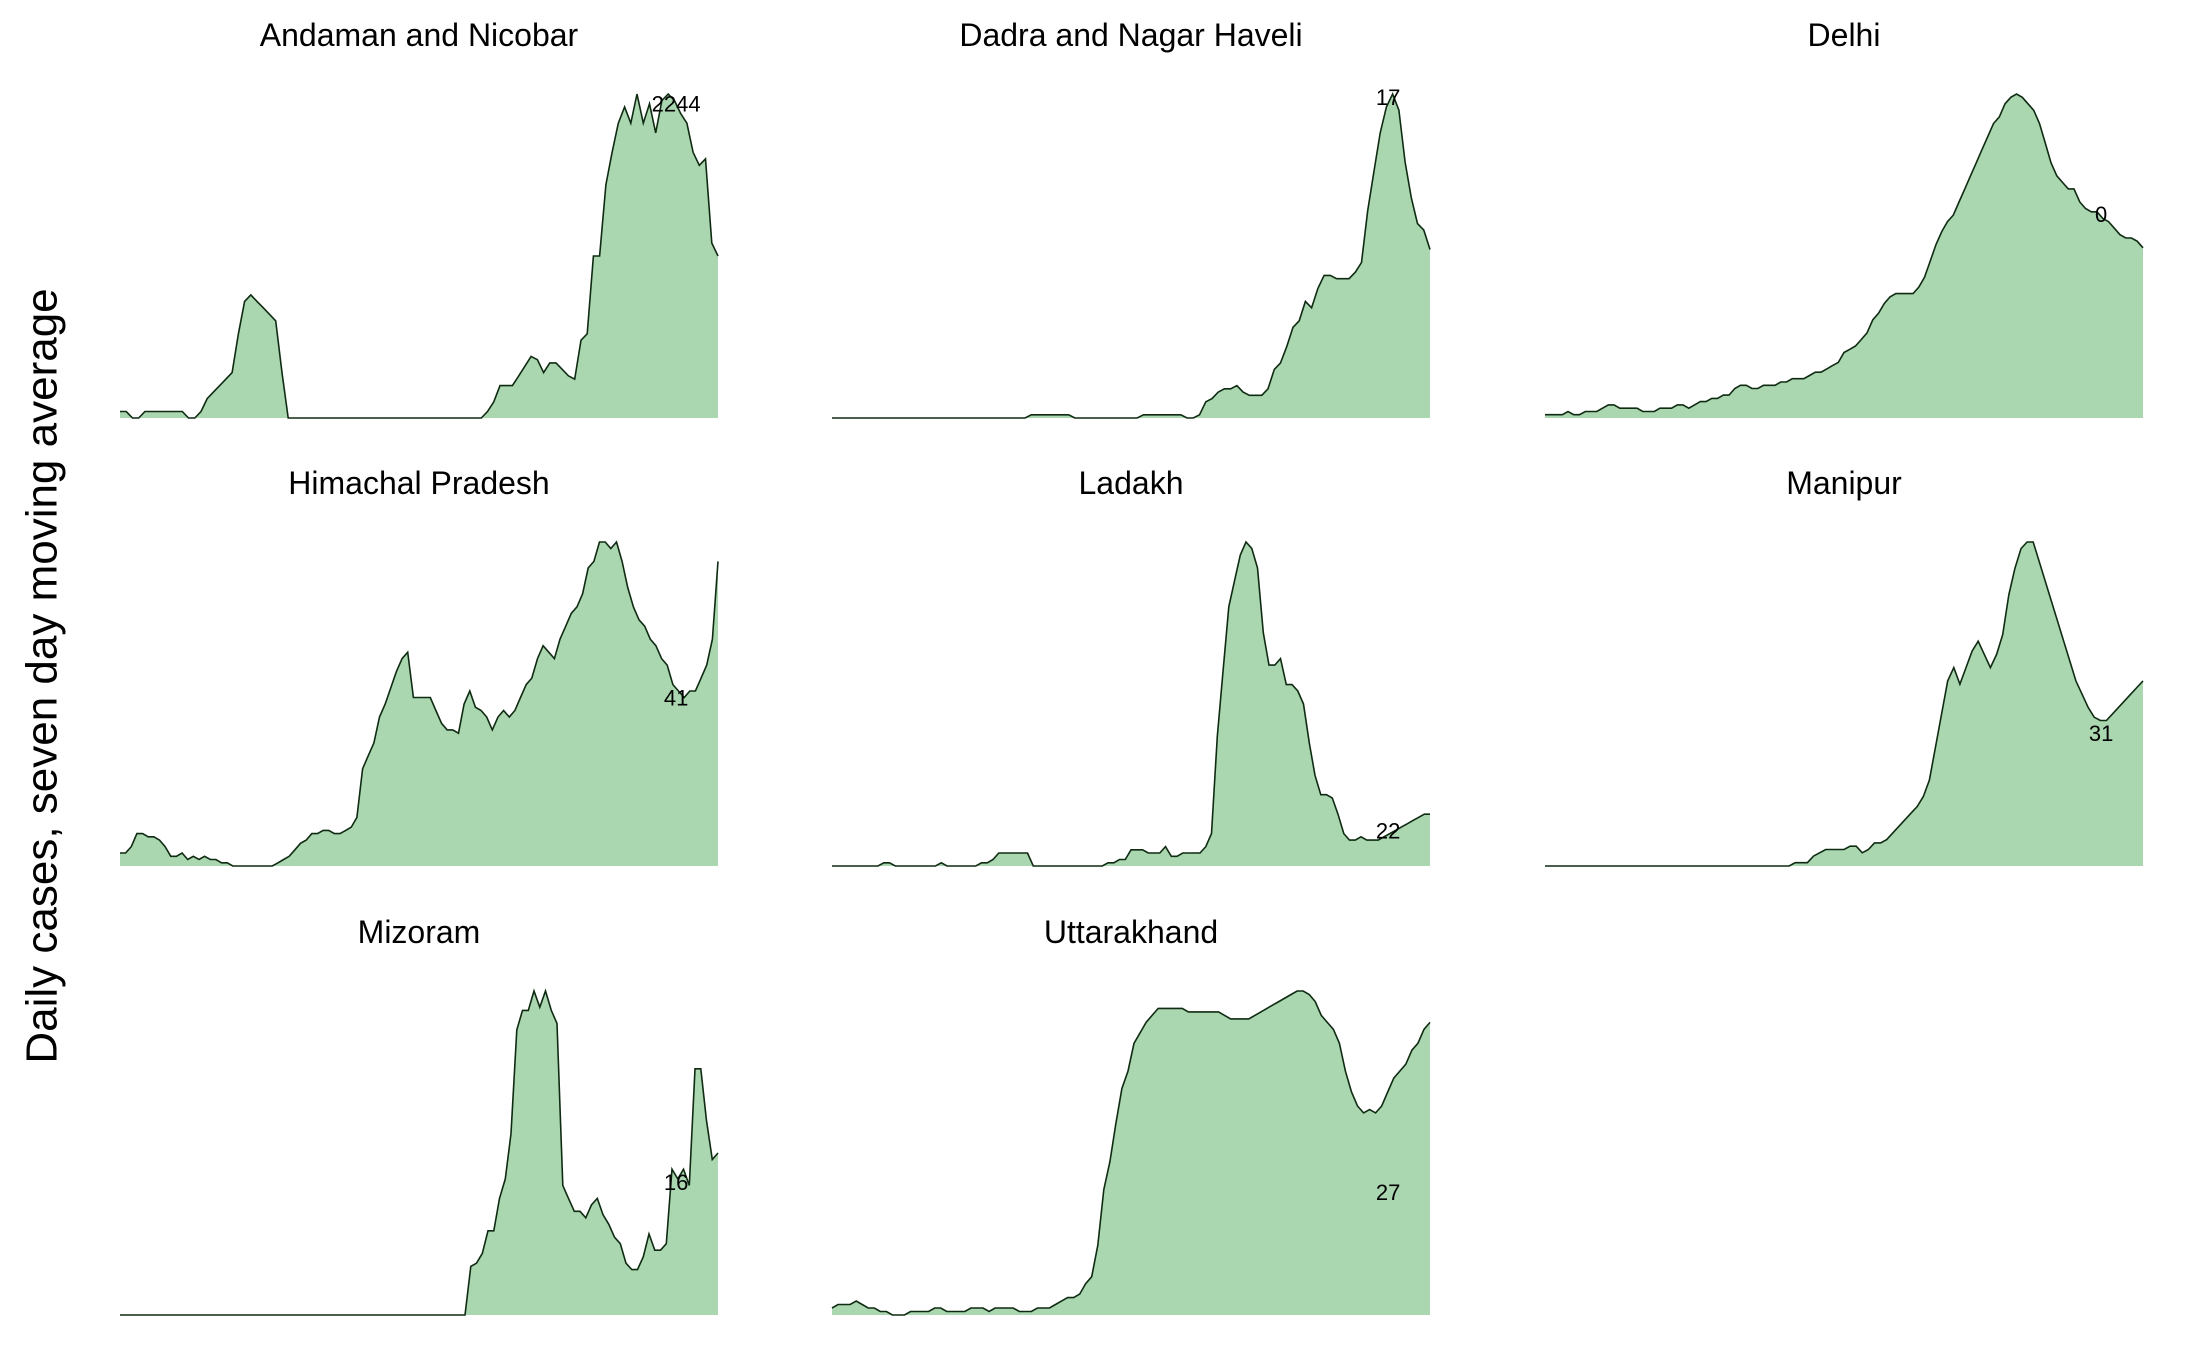 This screenshot has height=1351, width=2187. Describe the element at coordinates (1388, 97) in the screenshot. I see `data-label: 17` at that location.